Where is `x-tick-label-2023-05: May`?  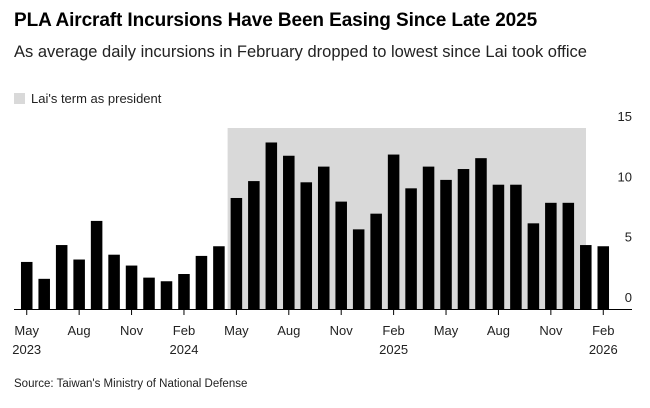 x-tick-label-2023-05: May is located at coordinates (26, 330).